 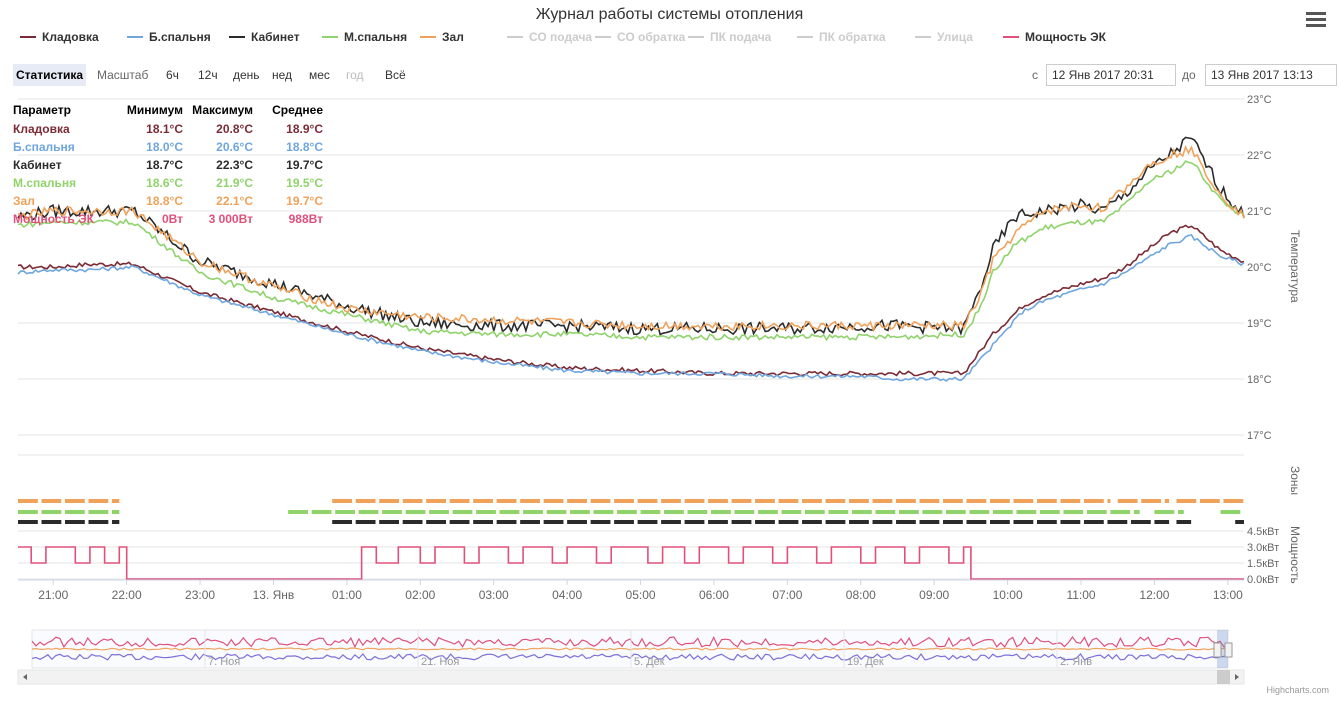 What do you see at coordinates (669, 14) in the screenshot?
I see `chart-title: Журнал работы системы отопления` at bounding box center [669, 14].